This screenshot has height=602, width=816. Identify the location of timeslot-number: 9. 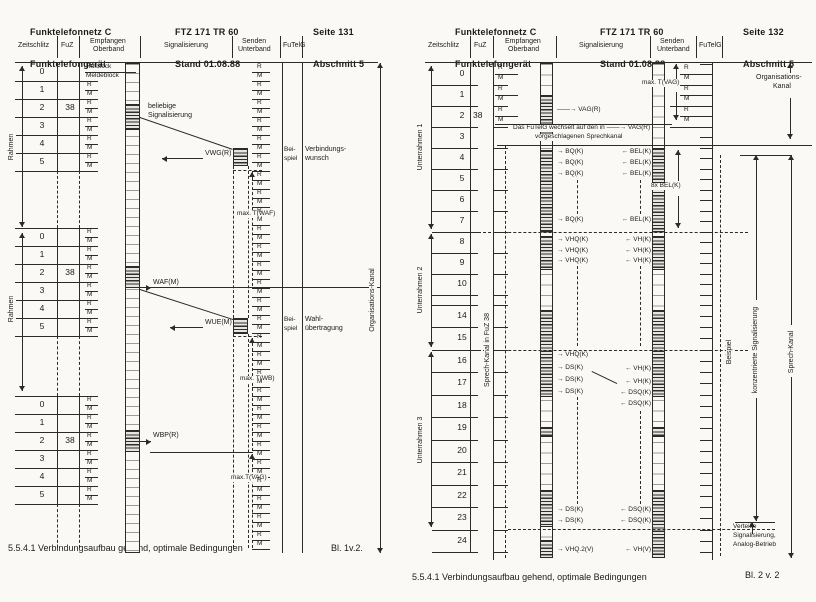
(462, 262).